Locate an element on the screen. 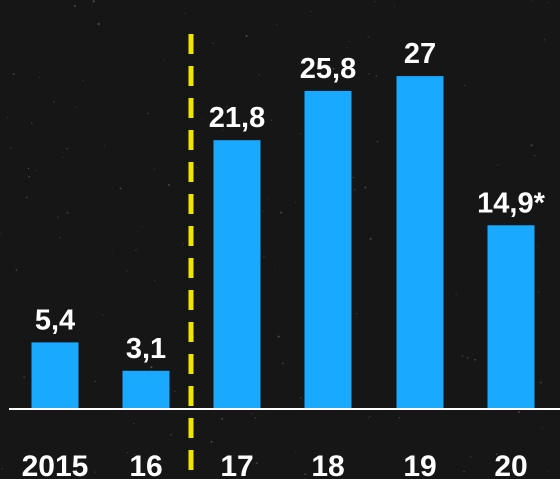 This screenshot has height=479, width=560. x-tick-label-17: 17 is located at coordinates (236, 464).